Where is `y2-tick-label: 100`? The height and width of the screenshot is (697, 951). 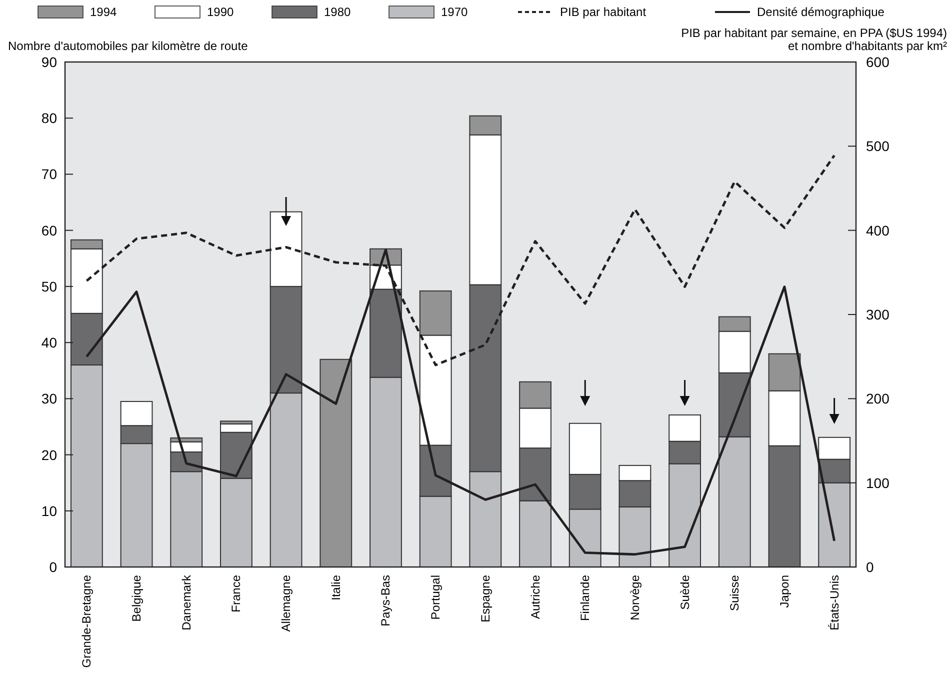 y2-tick-label: 100 is located at coordinates (878, 482).